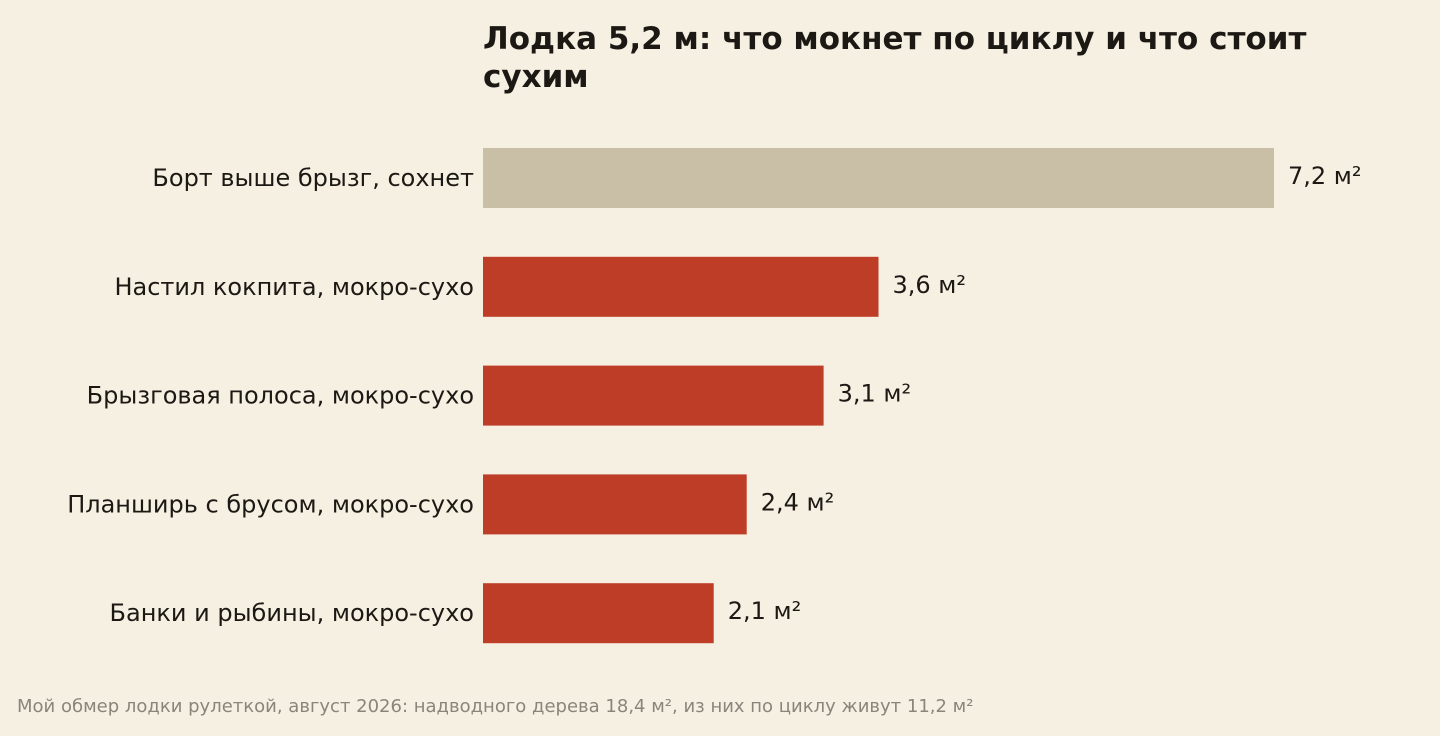  What do you see at coordinates (930, 285) in the screenshot?
I see `value-label-2: 3,6 м²` at bounding box center [930, 285].